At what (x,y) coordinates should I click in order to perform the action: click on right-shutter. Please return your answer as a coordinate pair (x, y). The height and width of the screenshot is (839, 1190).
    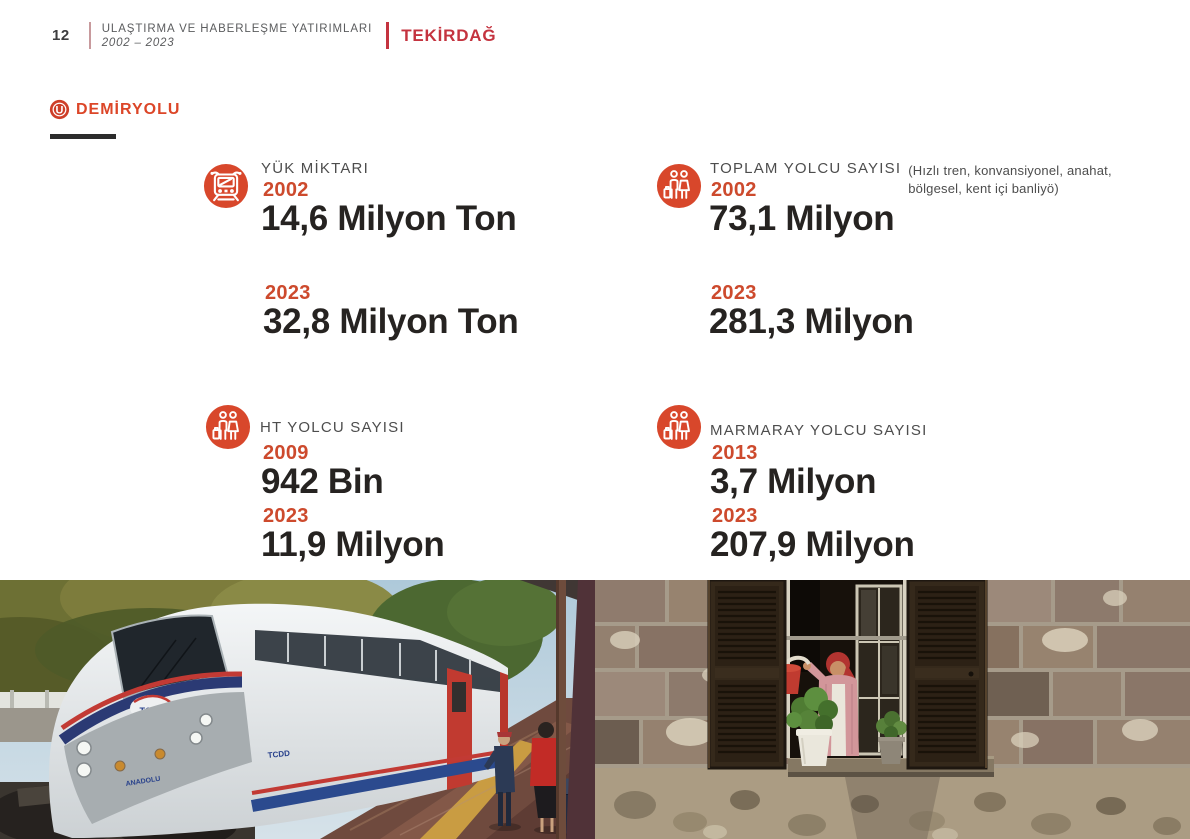
    Looking at the image, I should click on (947, 675).